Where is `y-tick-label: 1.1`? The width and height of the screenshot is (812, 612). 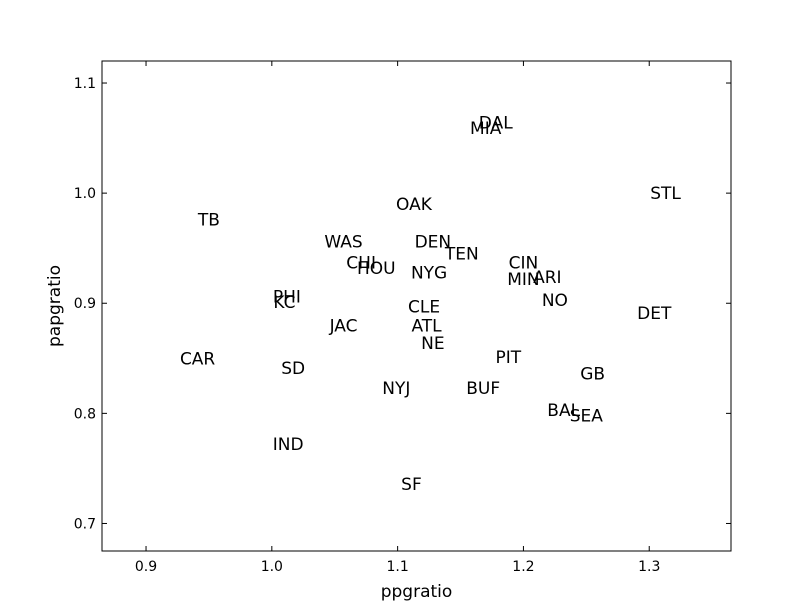 y-tick-label: 1.1 is located at coordinates (85, 84).